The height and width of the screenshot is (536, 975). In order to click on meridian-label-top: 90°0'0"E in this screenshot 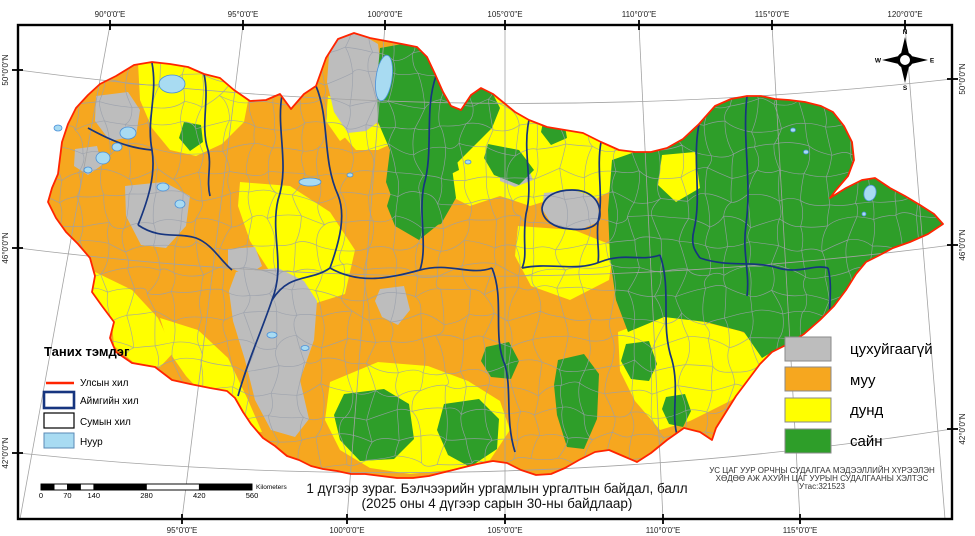, I will do `click(110, 14)`.